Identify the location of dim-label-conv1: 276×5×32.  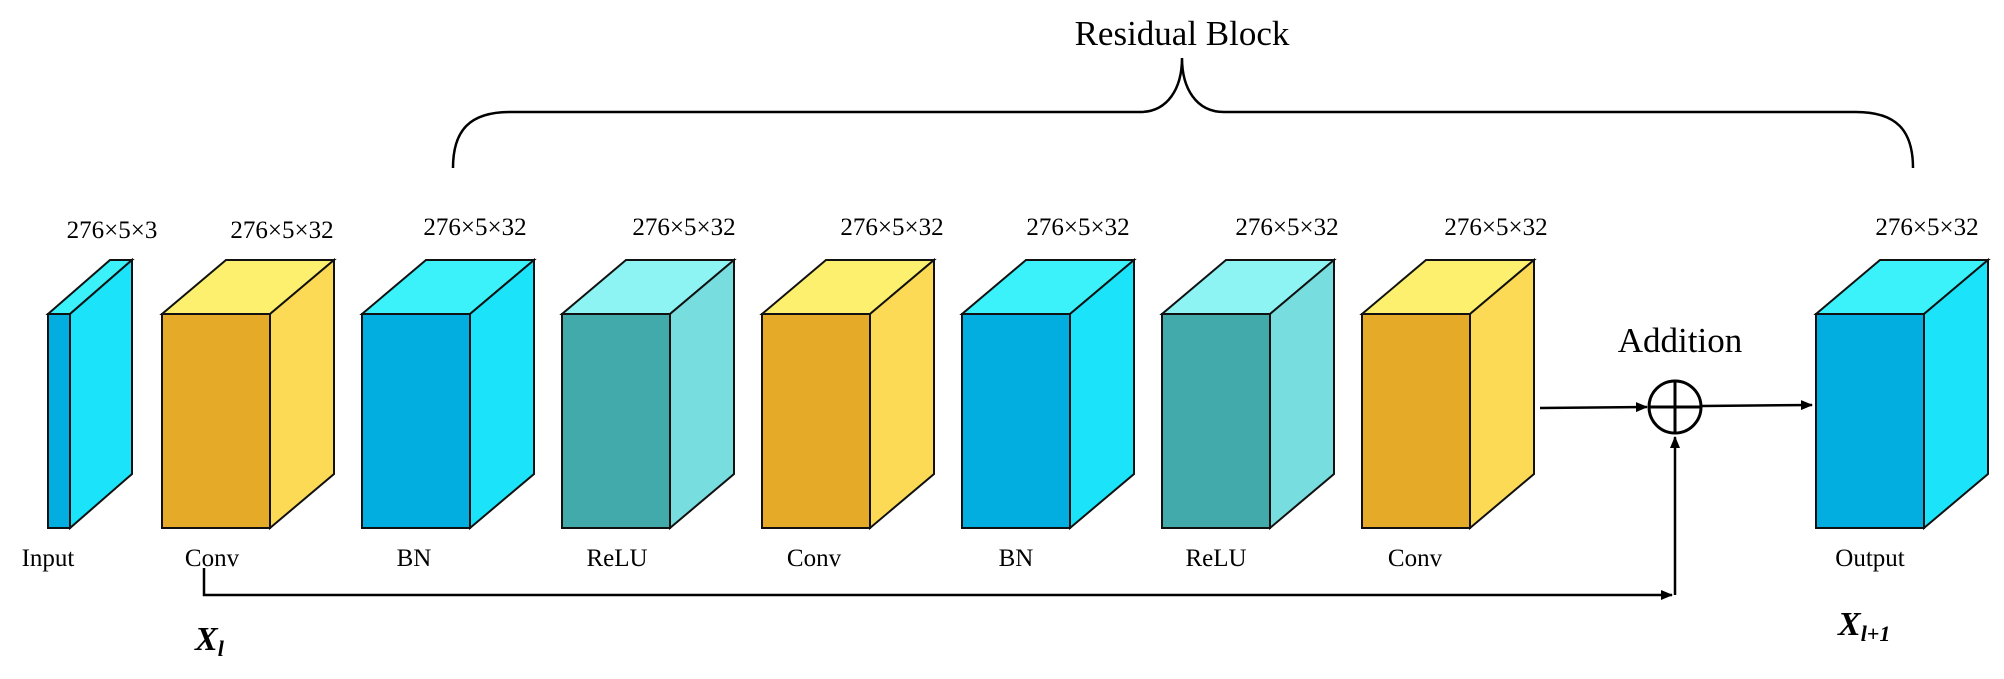
(281, 230).